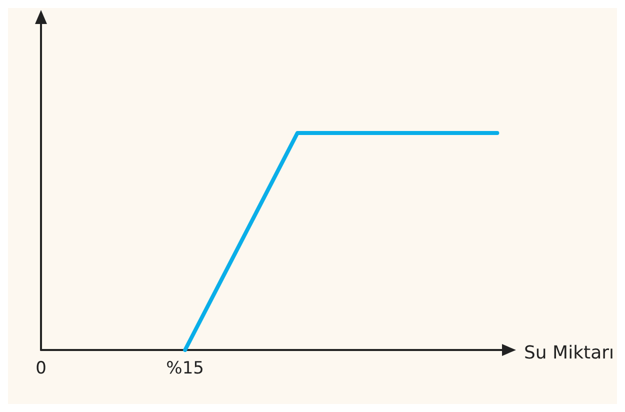 Image resolution: width=625 pixels, height=412 pixels. I want to click on x-tick-label: %15, so click(185, 368).